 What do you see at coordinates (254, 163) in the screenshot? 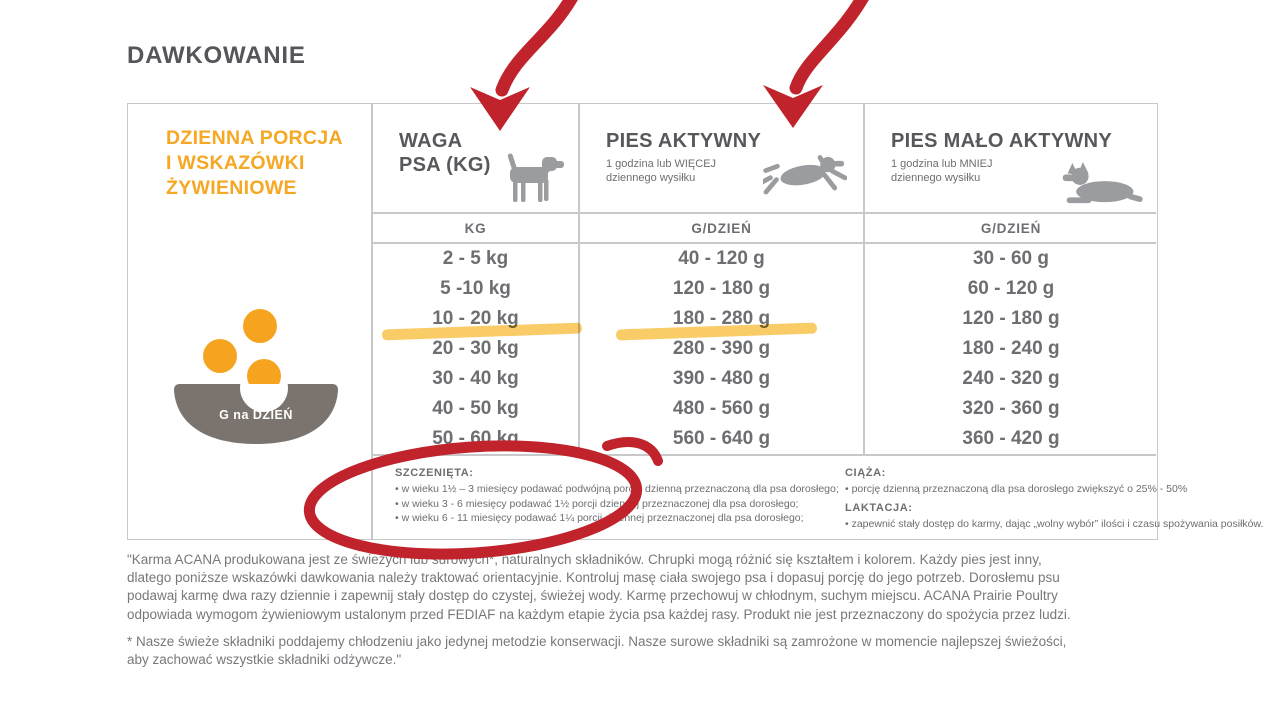
I see `portion-heading: DZIENNA PORCJA I WSKAZÓWKI ŻYWIENIOWE` at bounding box center [254, 163].